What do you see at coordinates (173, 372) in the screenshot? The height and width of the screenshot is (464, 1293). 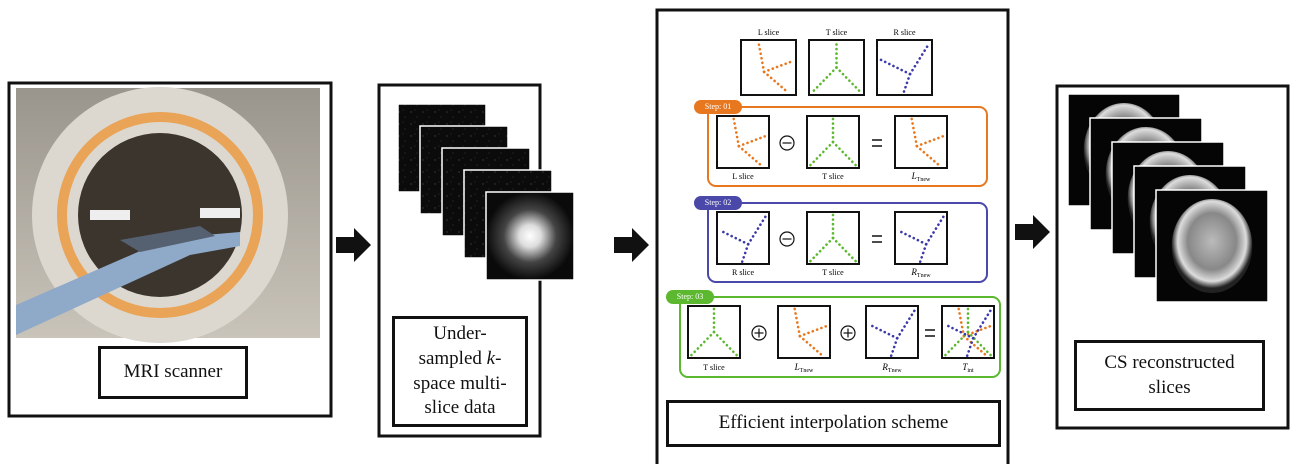 I see `scanner-label: MRI scanner` at bounding box center [173, 372].